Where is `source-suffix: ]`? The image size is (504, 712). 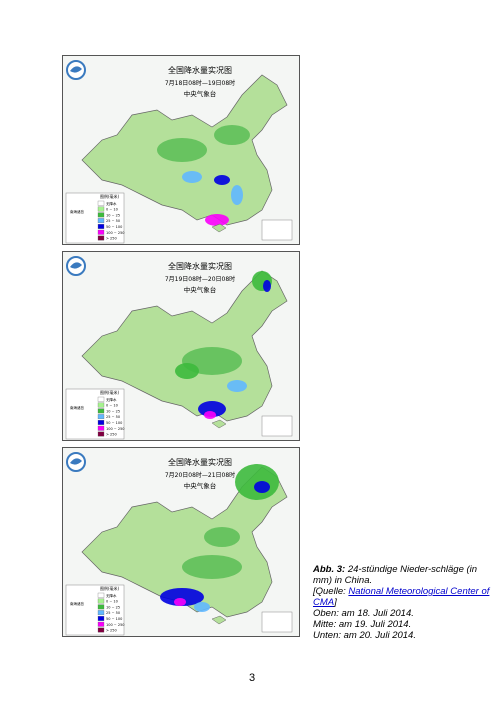 source-suffix: ] is located at coordinates (335, 602).